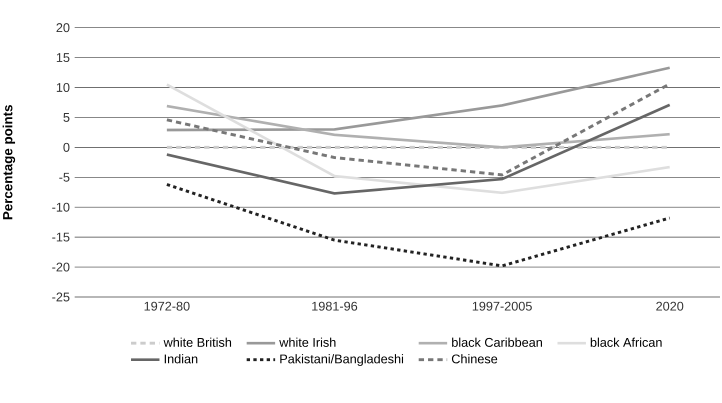 The height and width of the screenshot is (403, 722). What do you see at coordinates (61, 207) in the screenshot?
I see `y-tick-label: -10` at bounding box center [61, 207].